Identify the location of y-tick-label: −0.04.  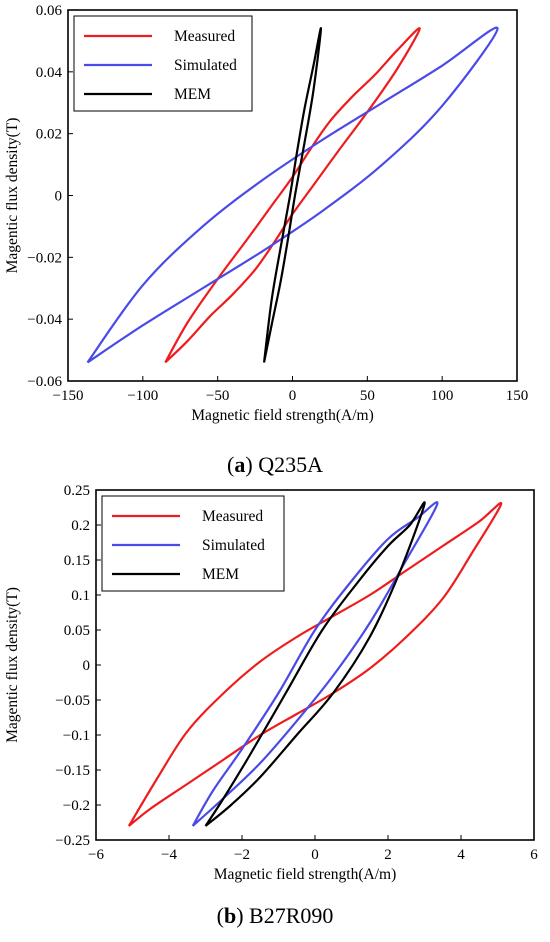
(44, 320).